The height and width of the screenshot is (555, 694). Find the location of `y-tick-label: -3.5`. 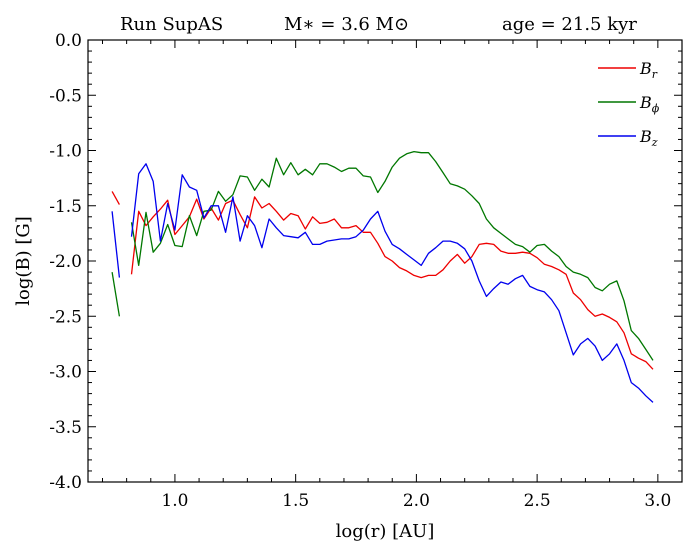

y-tick-label: -3.5 is located at coordinates (65, 428).